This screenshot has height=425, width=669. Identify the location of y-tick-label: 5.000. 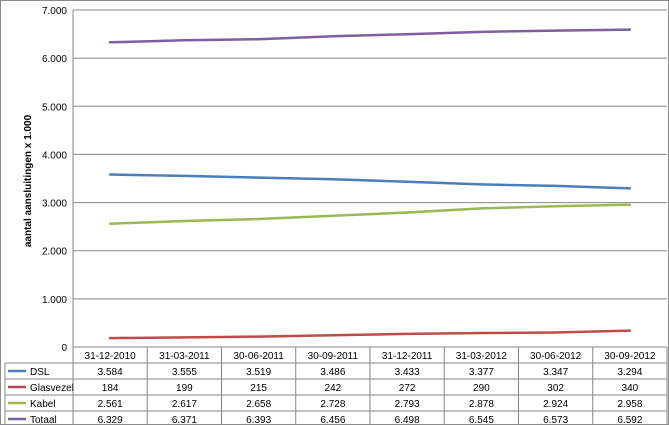
(54, 107).